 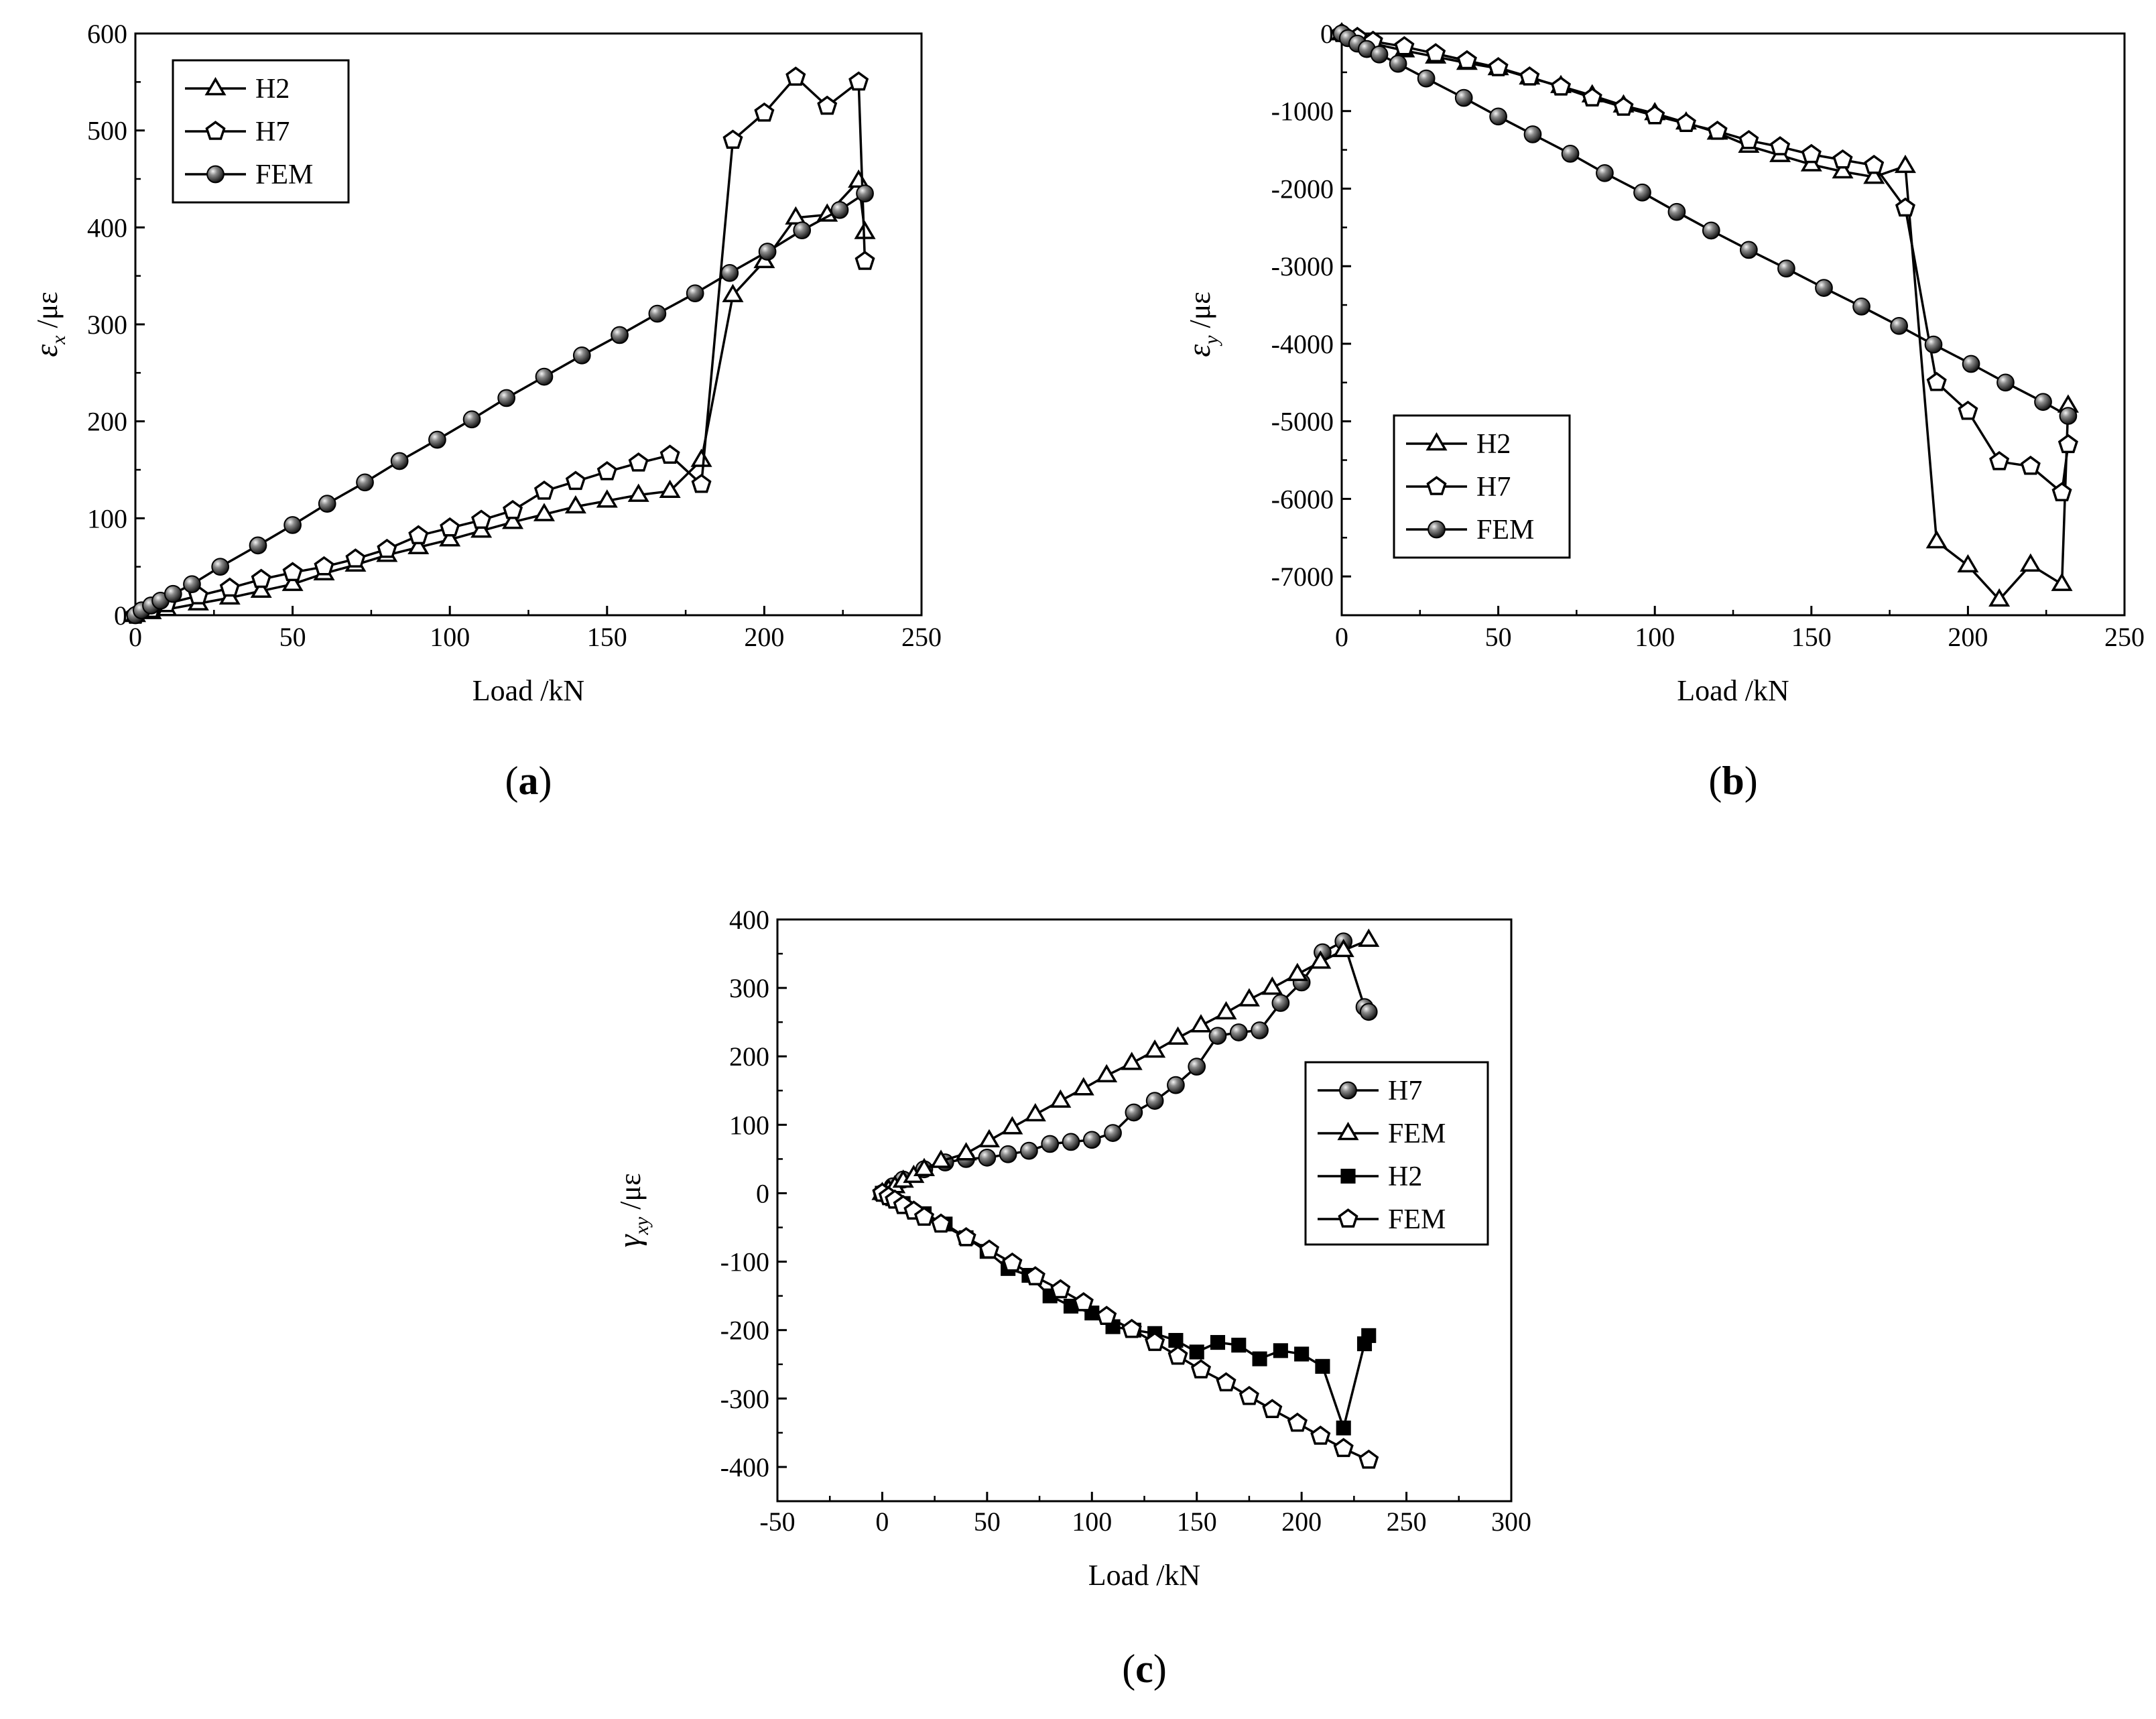 I want to click on chart-b-x-tick-label: 150, so click(x=1811, y=637).